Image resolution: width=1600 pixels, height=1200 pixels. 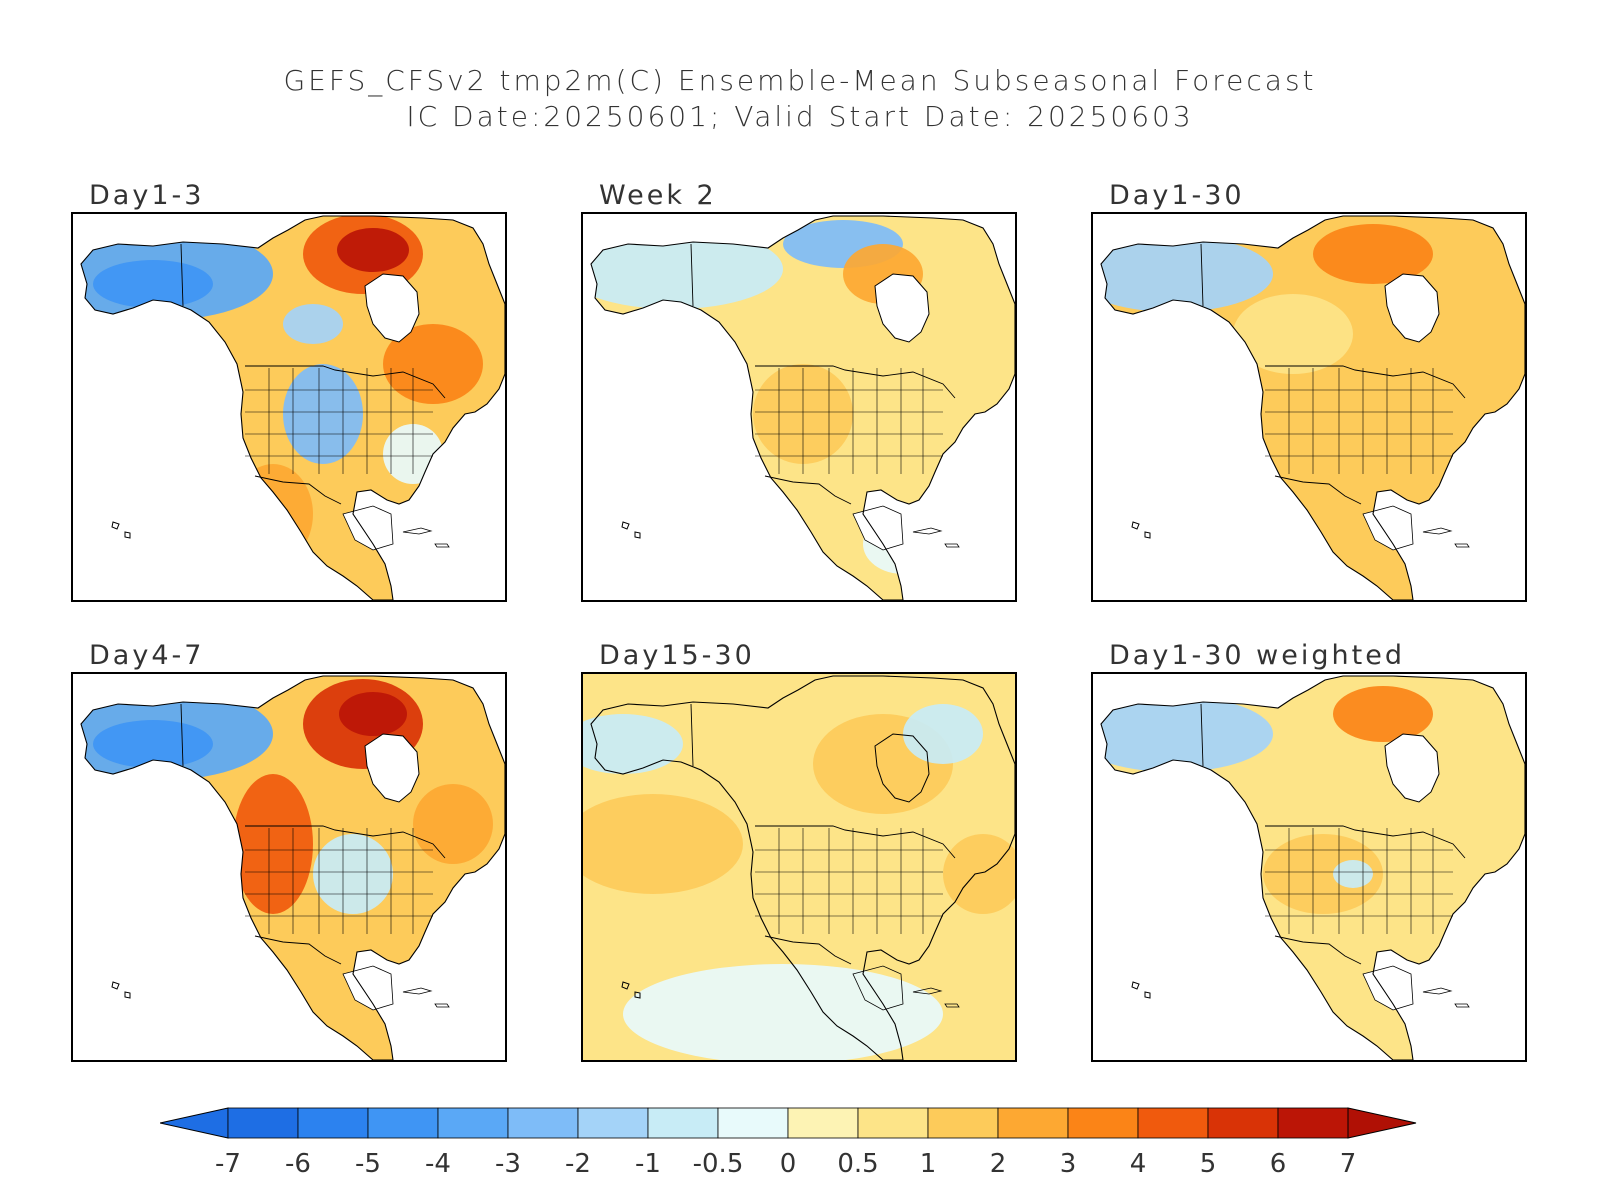 I want to click on colorbar-tick-label: -2, so click(x=578, y=1164).